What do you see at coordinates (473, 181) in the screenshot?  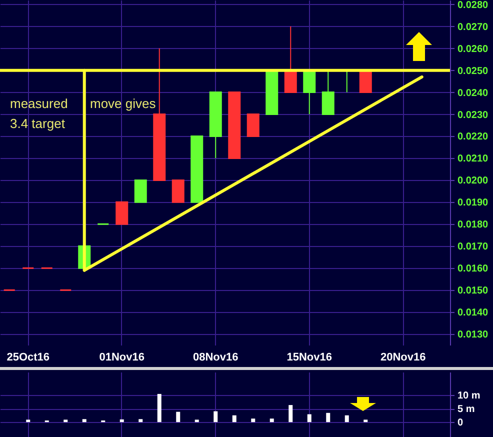 I see `y-tick-label: 0.0200` at bounding box center [473, 181].